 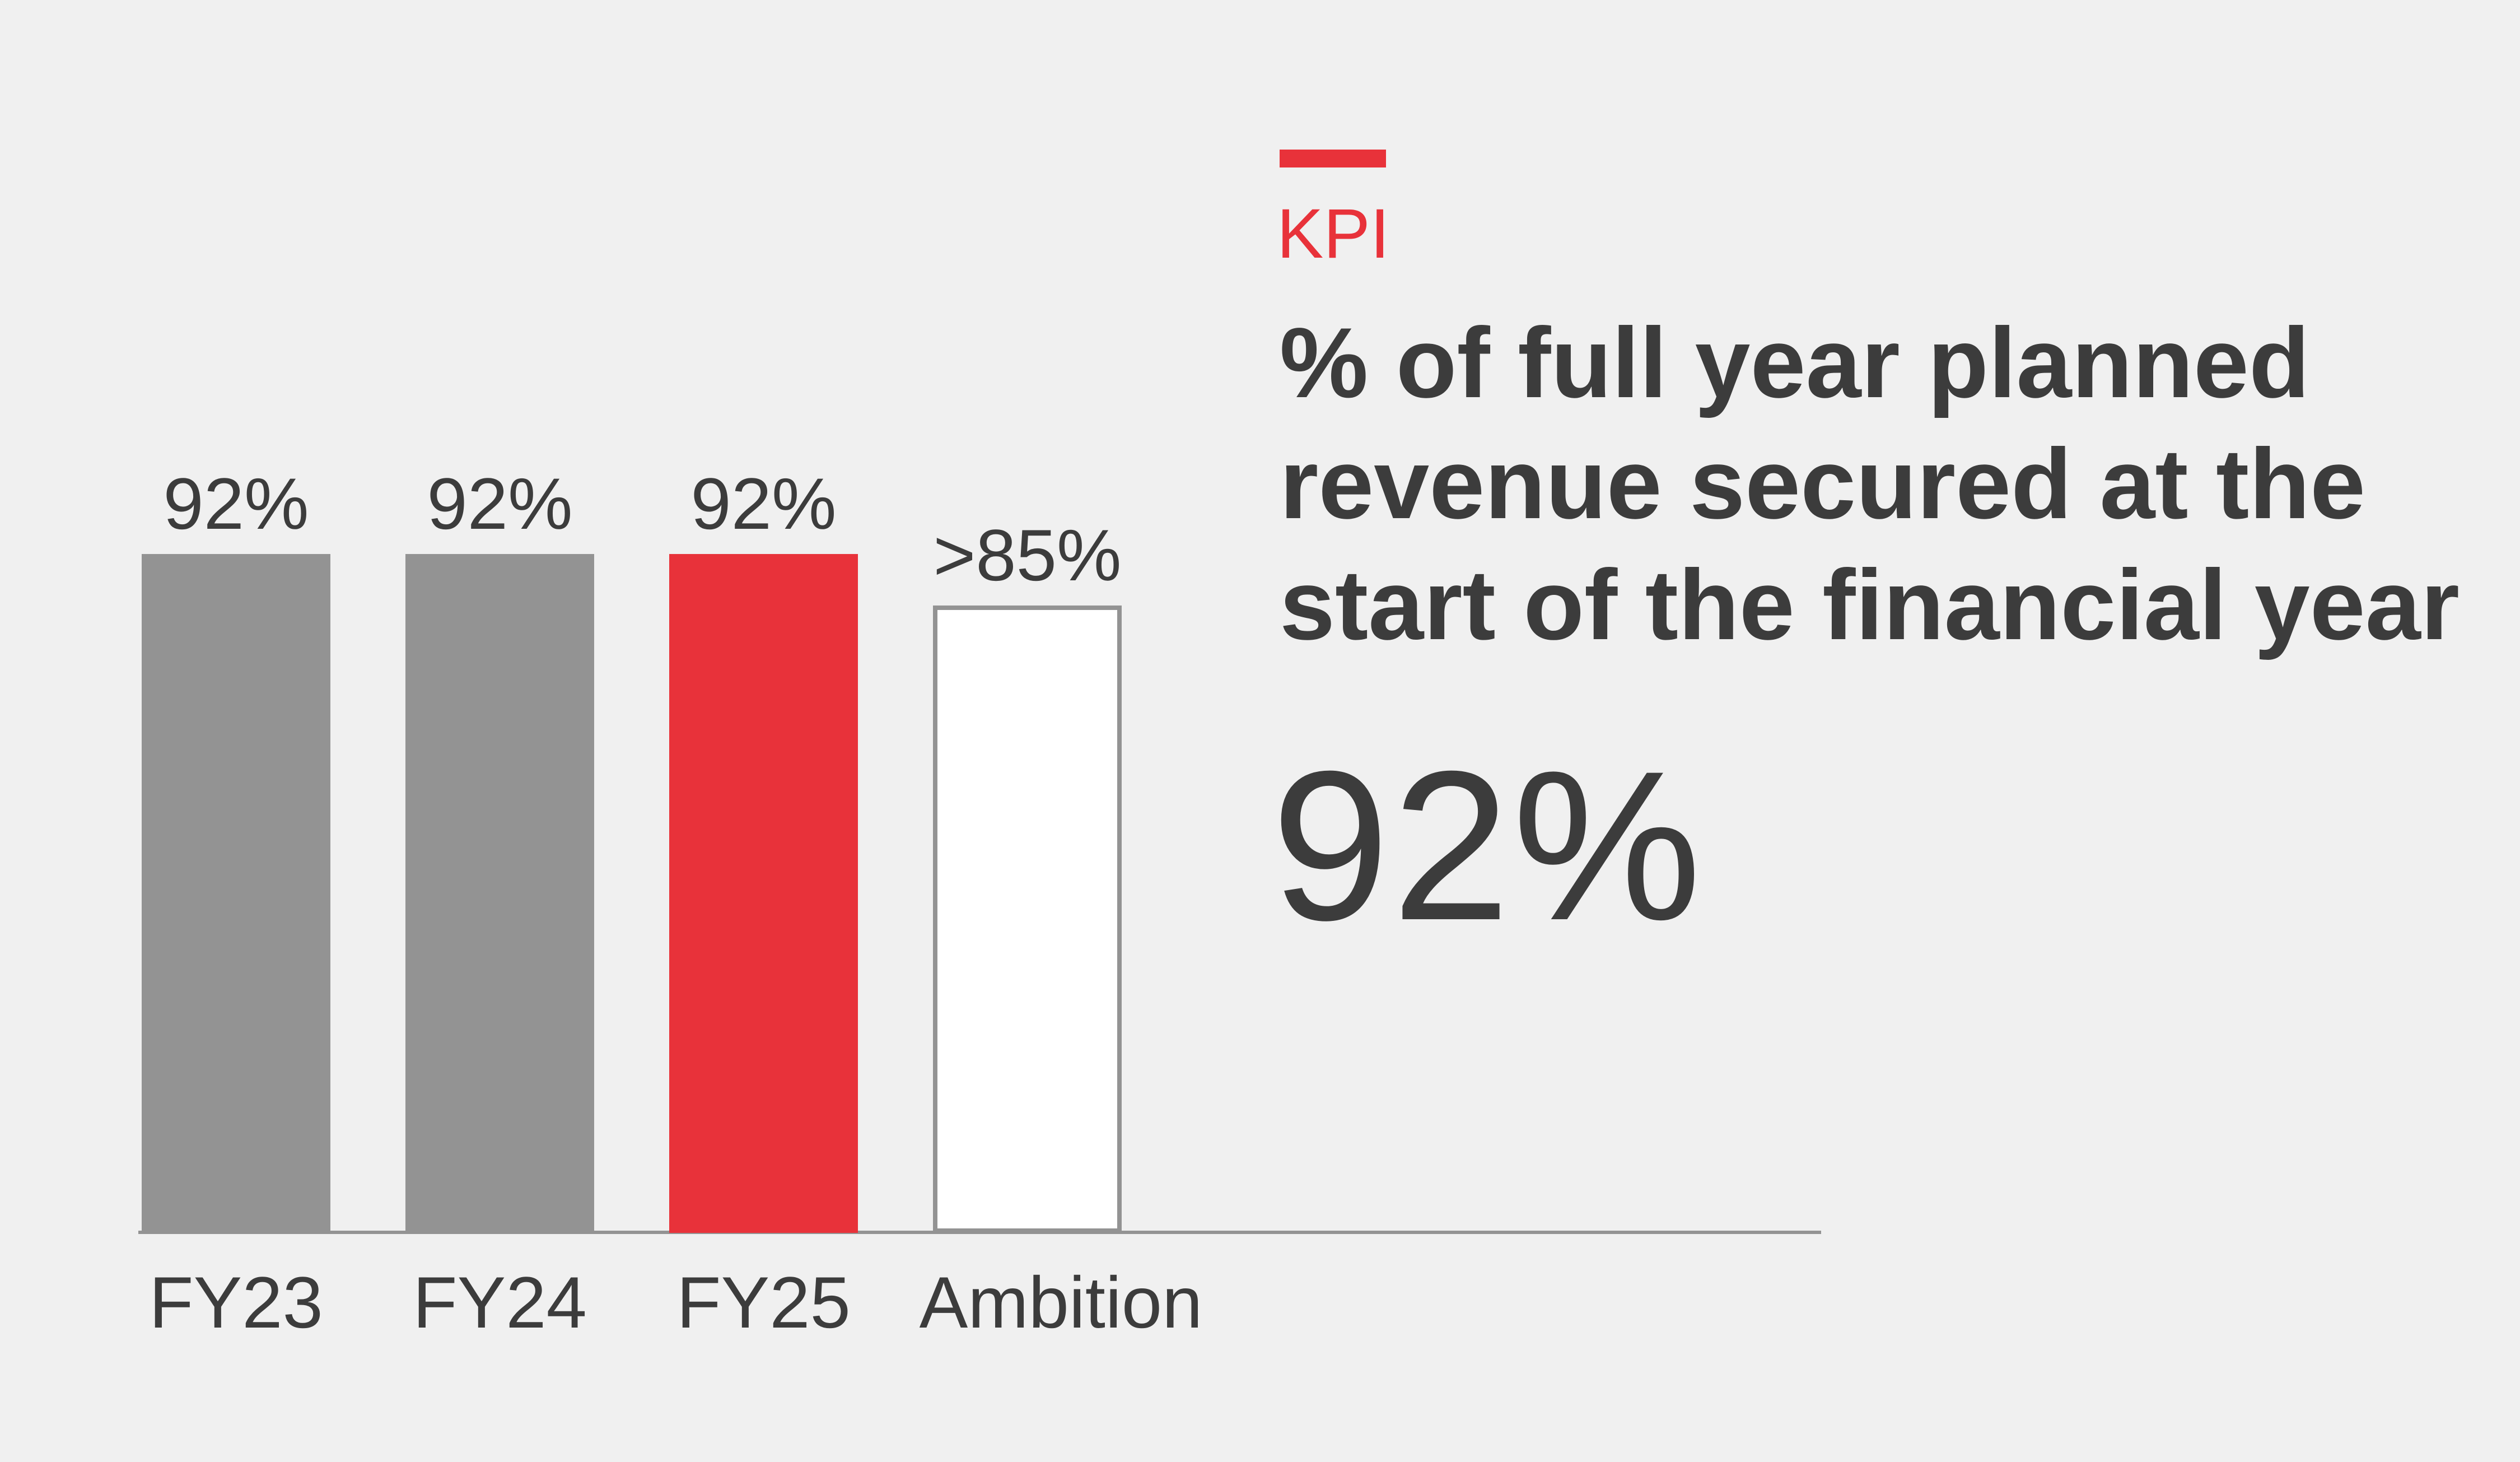 What do you see at coordinates (1488, 846) in the screenshot?
I see `headline-value: 92%` at bounding box center [1488, 846].